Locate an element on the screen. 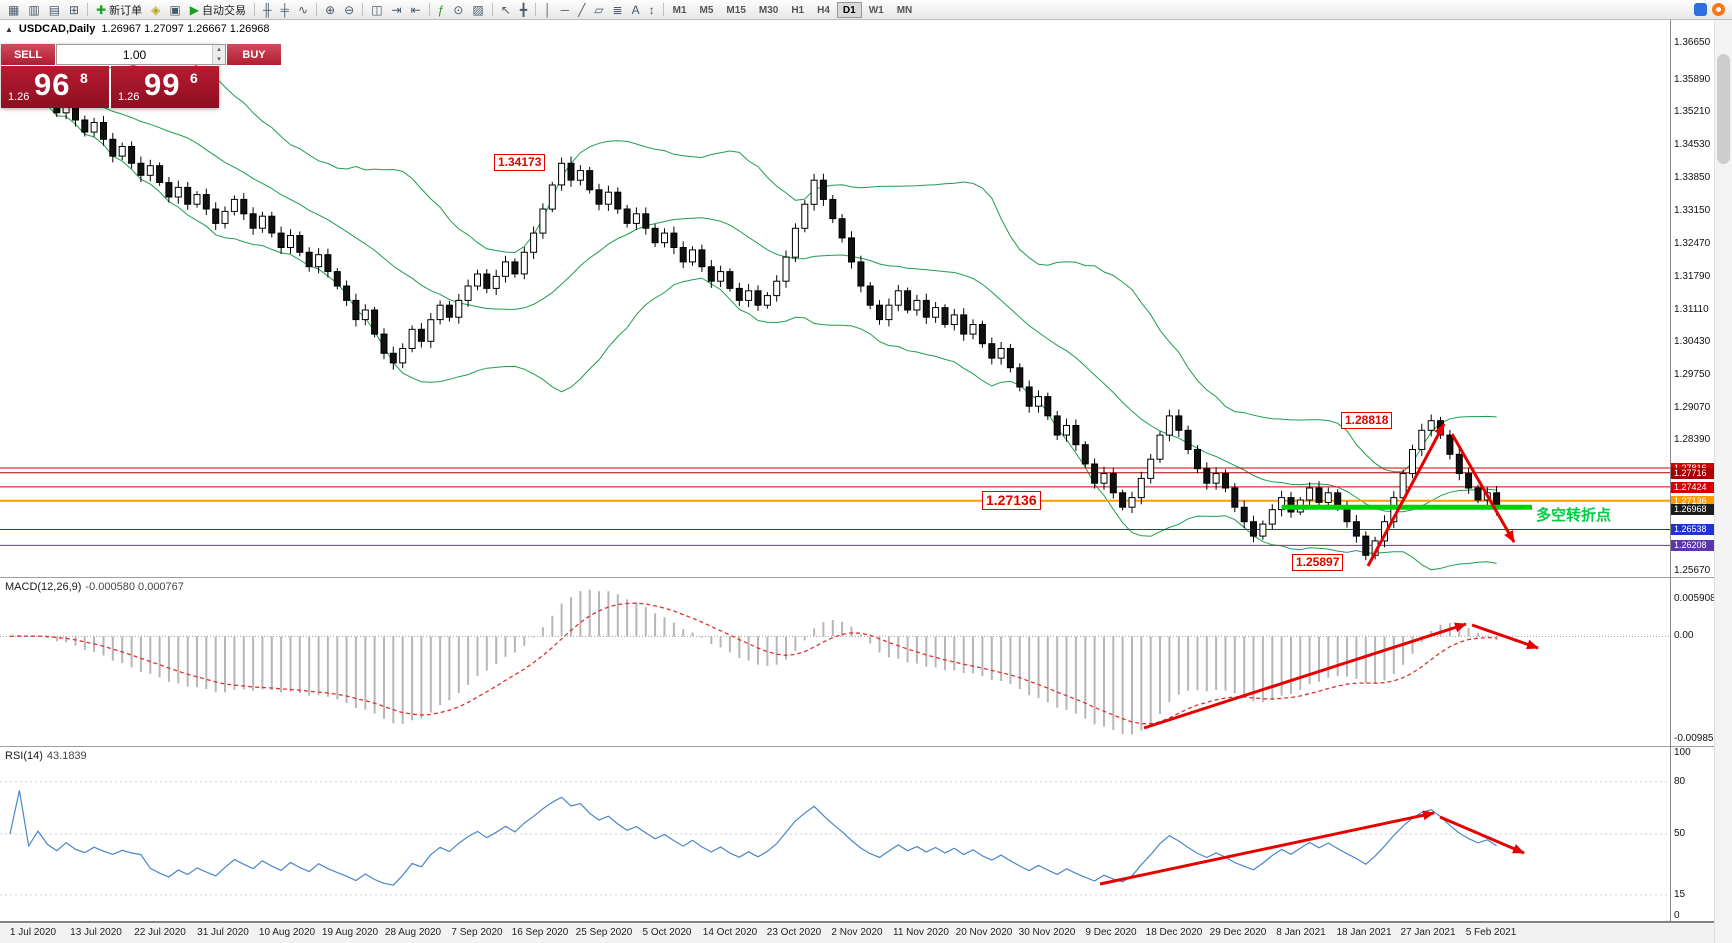 The image size is (1732, 943). auto-scroll-icon: ⇥ is located at coordinates (397, 9).